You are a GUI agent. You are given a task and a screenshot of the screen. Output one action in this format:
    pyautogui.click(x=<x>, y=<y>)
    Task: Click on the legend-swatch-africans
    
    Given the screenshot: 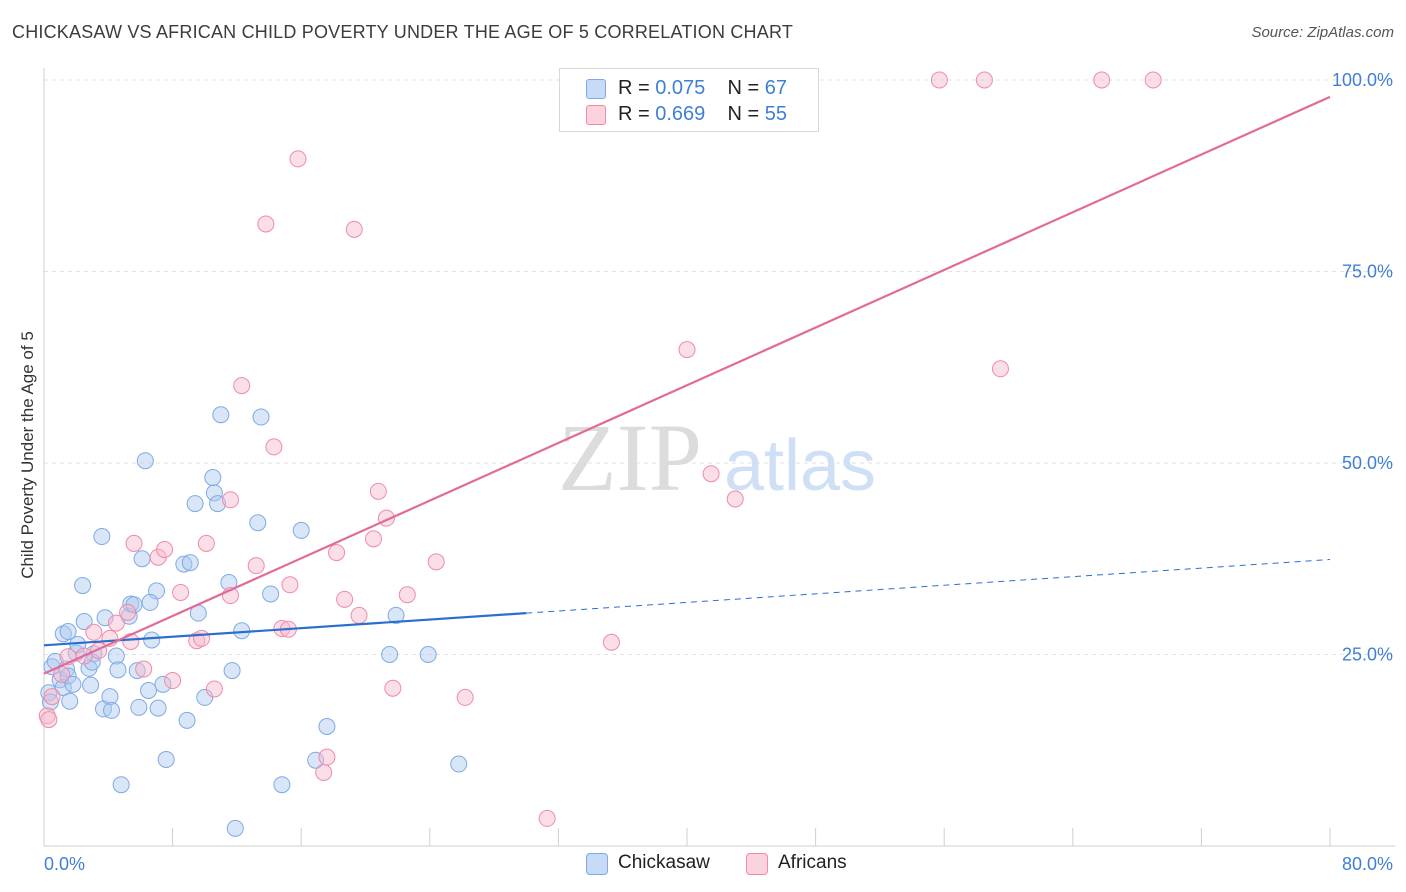 What is the action you would take?
    pyautogui.click(x=596, y=115)
    